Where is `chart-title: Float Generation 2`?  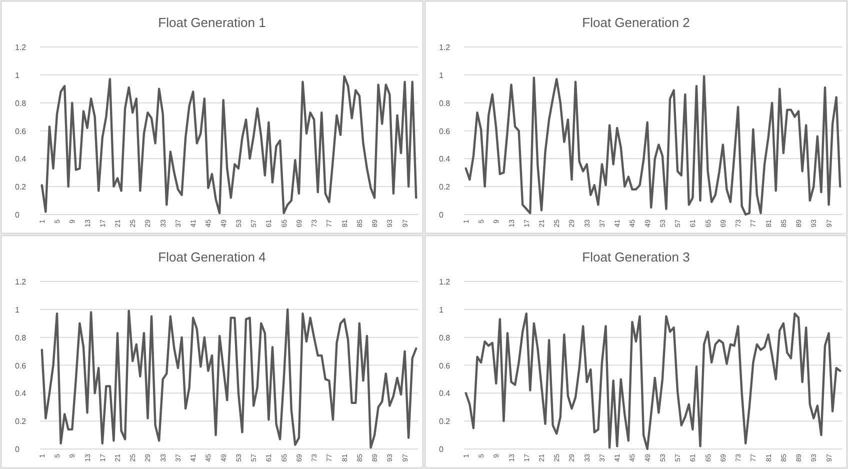
chart-title: Float Generation 2 is located at coordinates (636, 22).